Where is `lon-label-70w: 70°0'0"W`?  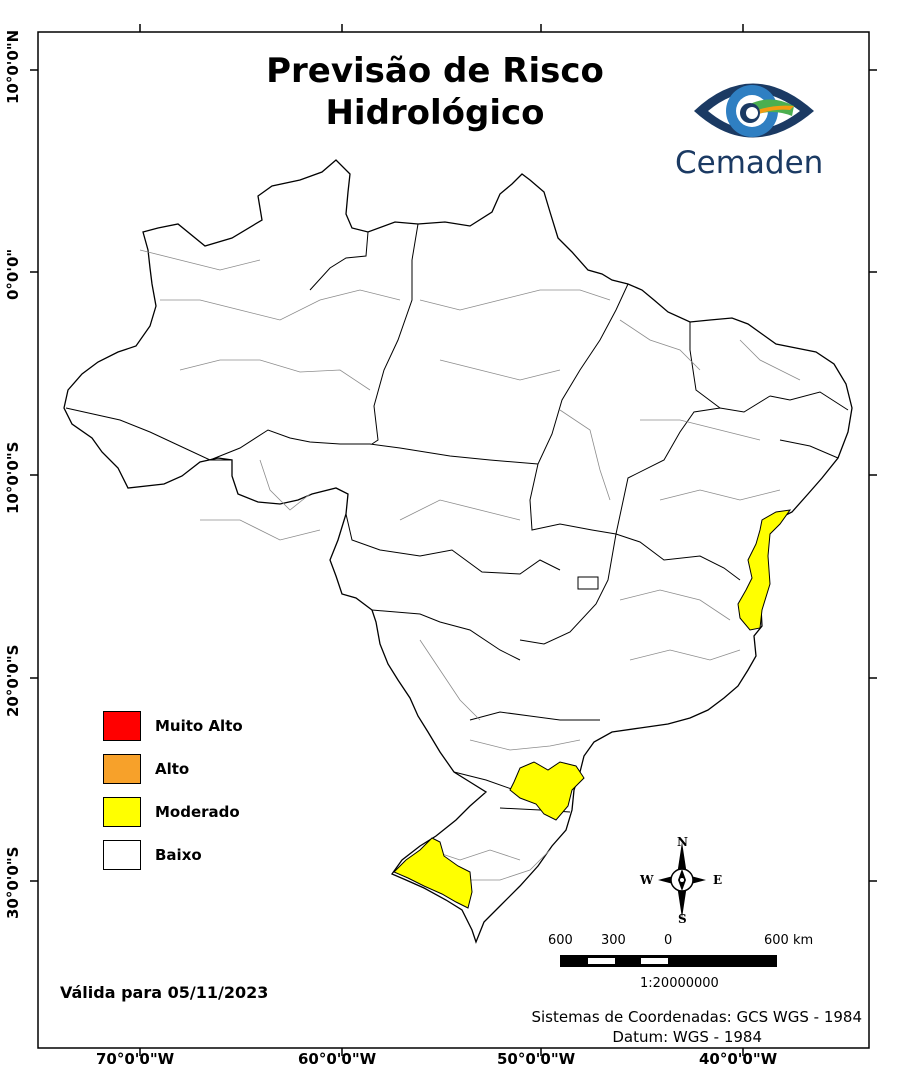 lon-label-70w: 70°0'0"W is located at coordinates (135, 1059).